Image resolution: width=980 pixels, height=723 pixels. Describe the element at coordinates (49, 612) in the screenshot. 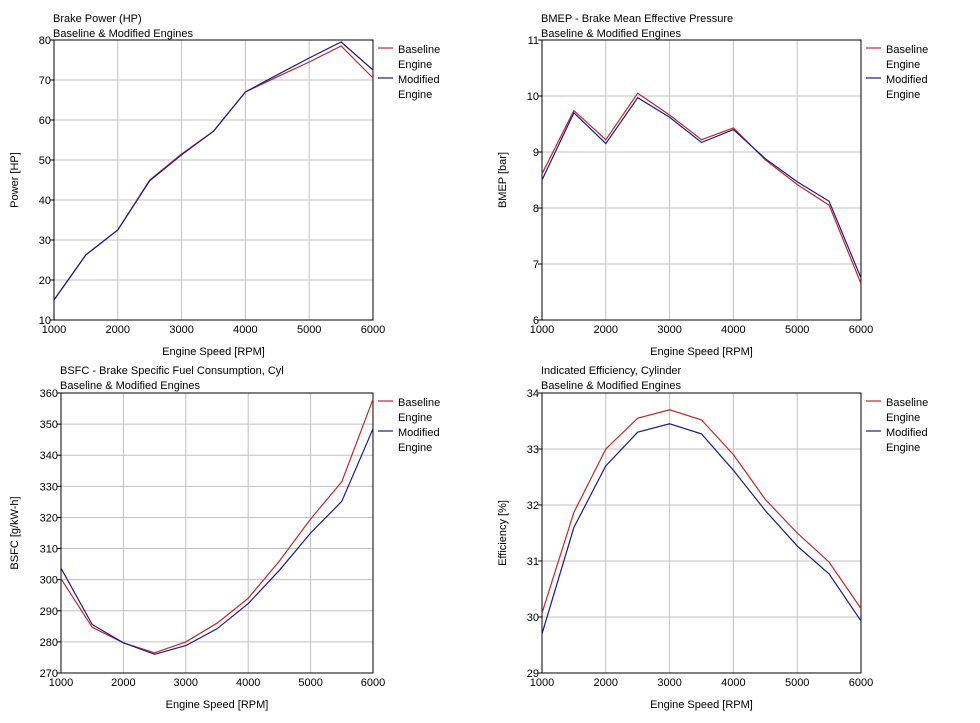

I see `y-tick-label: 290` at that location.